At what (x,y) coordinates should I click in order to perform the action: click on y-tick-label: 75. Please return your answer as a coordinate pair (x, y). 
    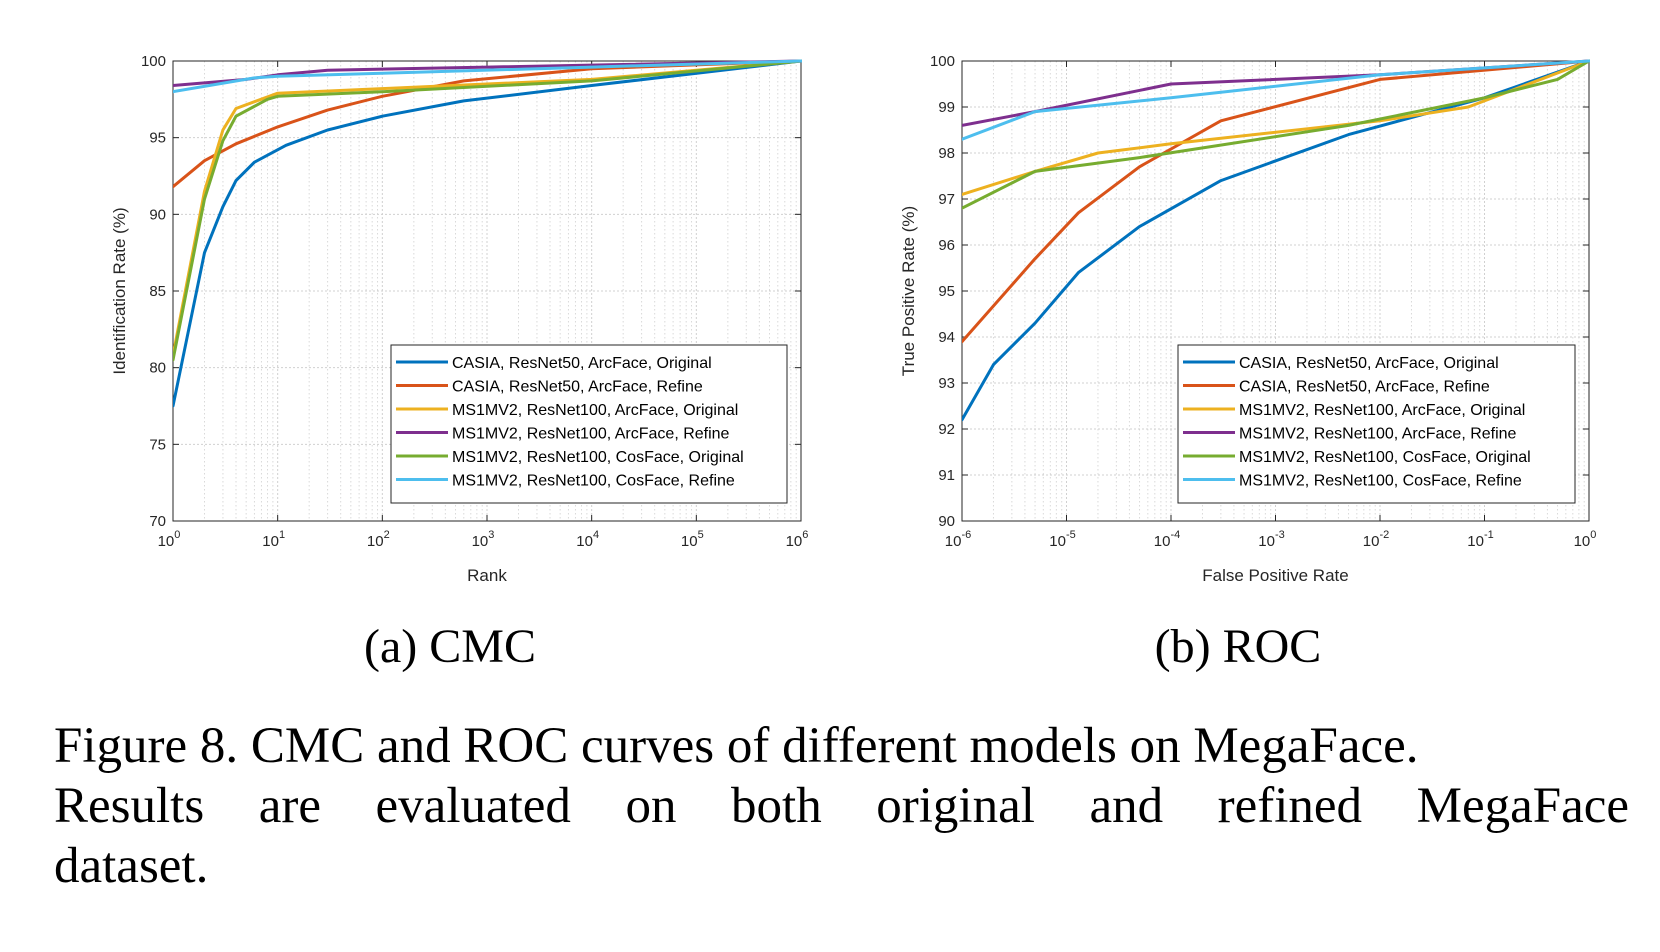
    Looking at the image, I should click on (157, 444).